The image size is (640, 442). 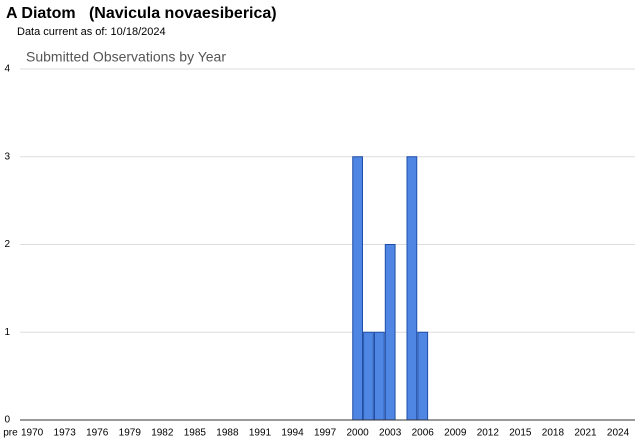 I want to click on x-tick-label: pre, so click(x=10, y=433).